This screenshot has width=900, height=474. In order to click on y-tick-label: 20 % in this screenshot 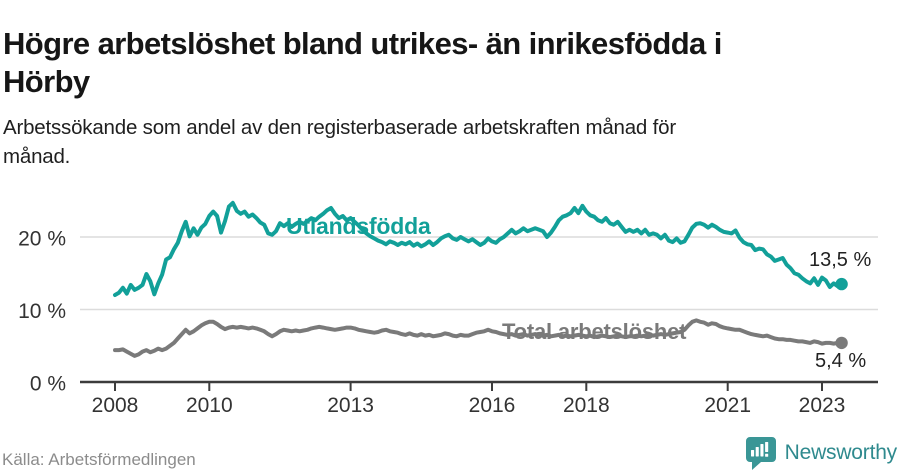, I will do `click(42, 239)`.